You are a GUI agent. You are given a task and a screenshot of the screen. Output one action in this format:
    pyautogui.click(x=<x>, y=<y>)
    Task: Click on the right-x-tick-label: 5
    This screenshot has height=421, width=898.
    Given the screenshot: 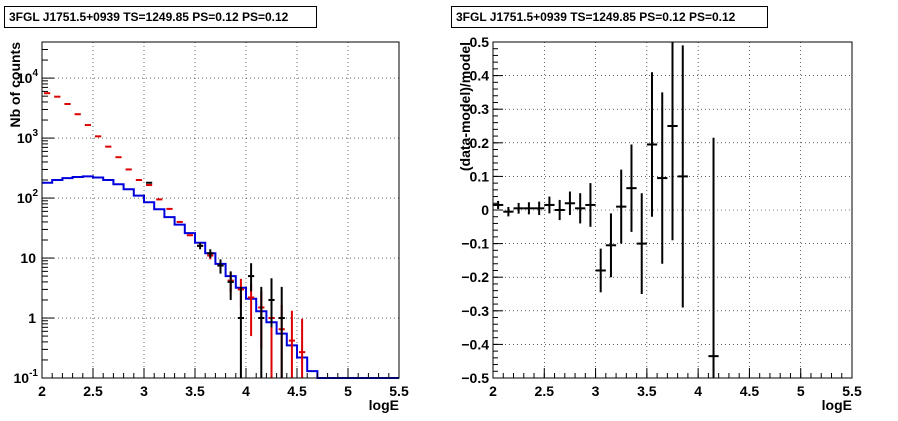 What is the action you would take?
    pyautogui.click(x=801, y=391)
    